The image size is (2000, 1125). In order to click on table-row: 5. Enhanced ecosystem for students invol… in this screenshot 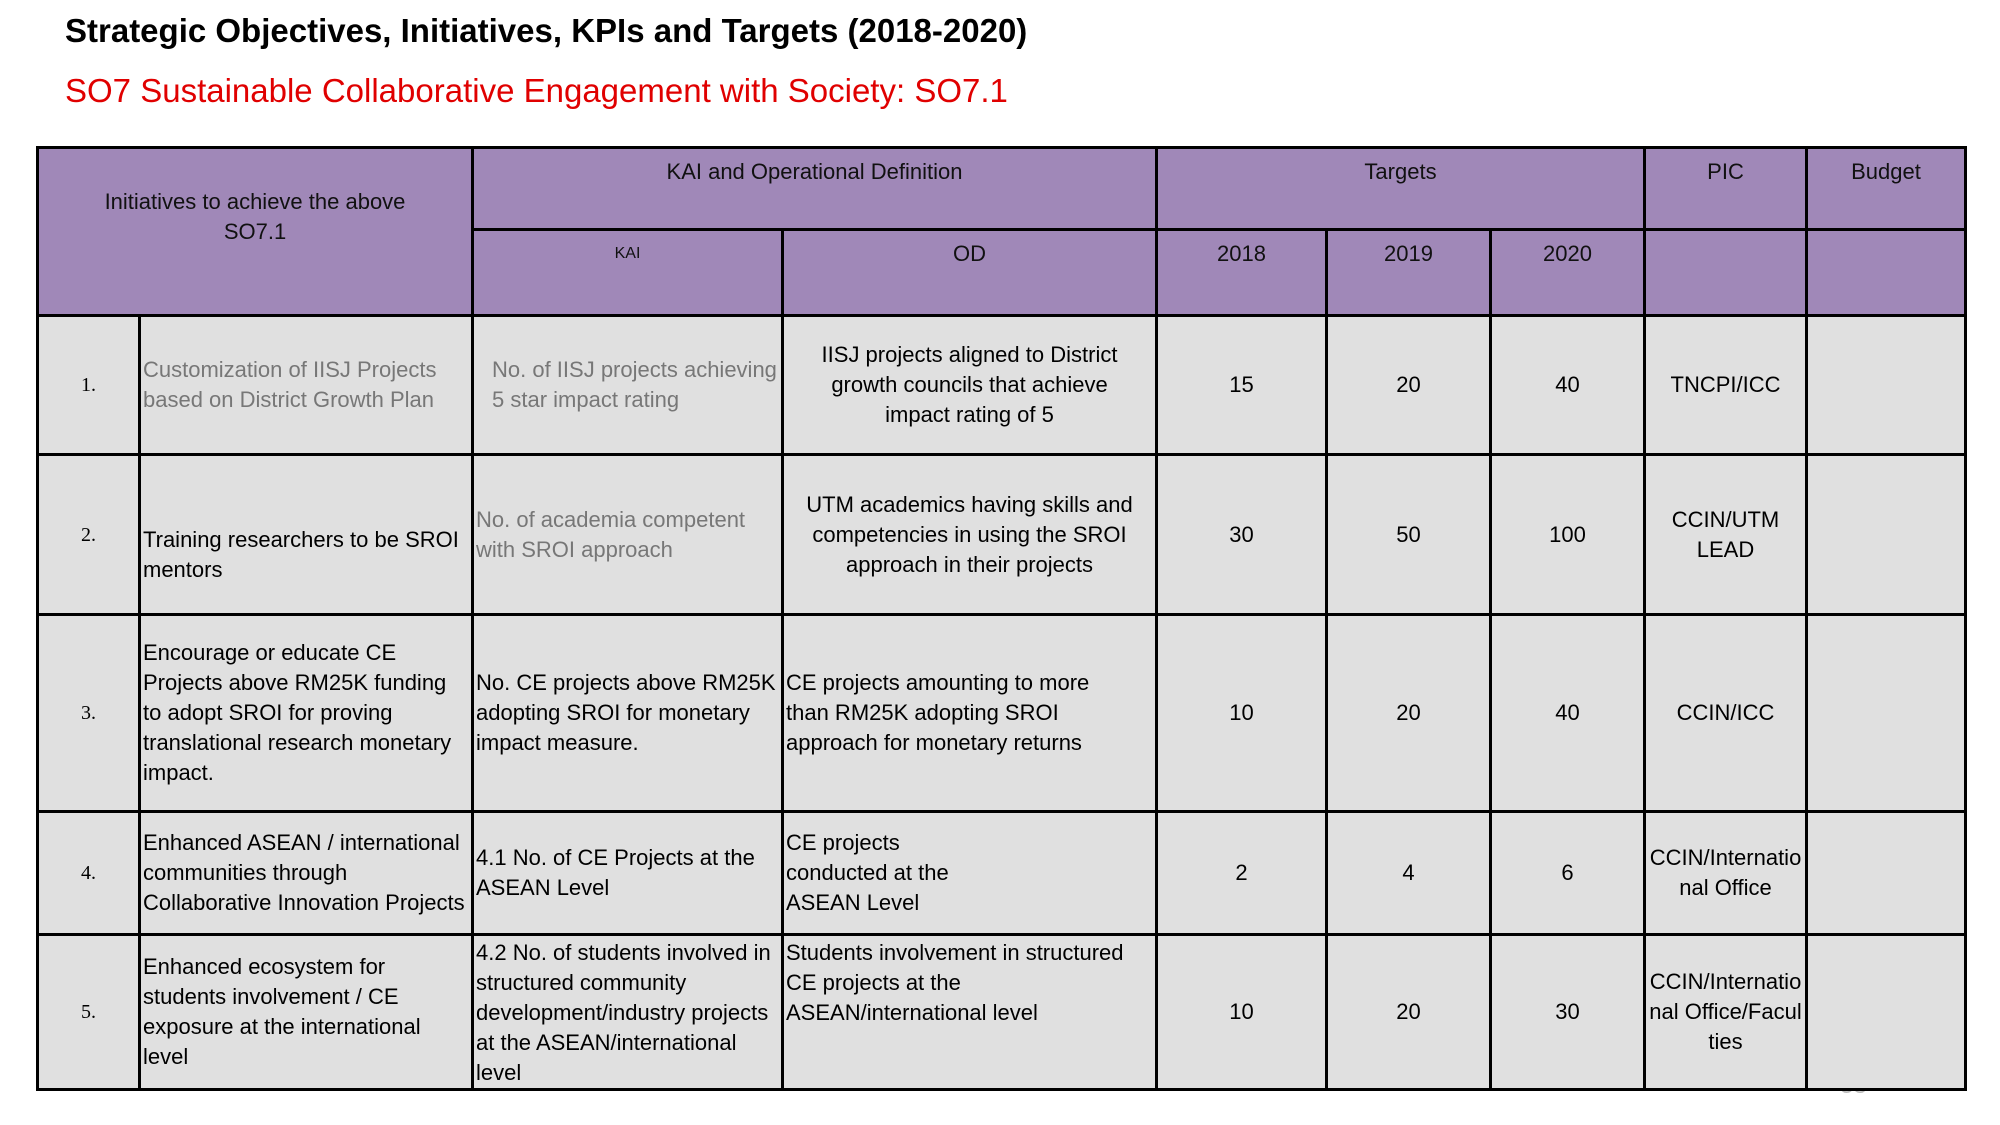, I will do `click(1001, 1012)`.